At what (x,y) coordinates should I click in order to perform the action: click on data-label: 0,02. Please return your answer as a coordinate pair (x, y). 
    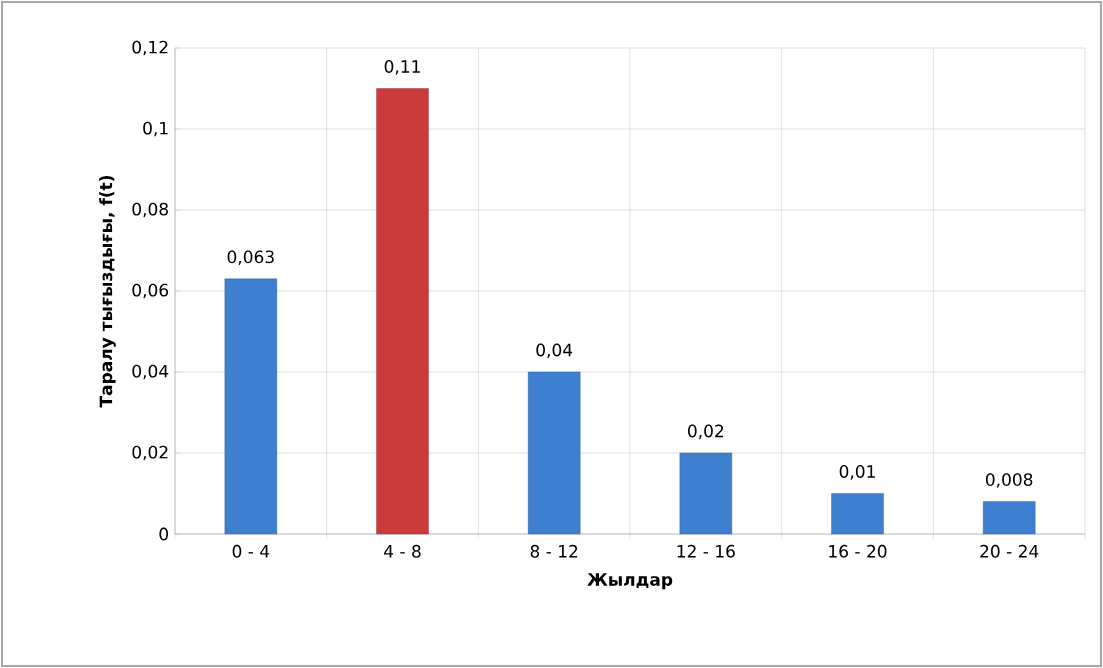
    Looking at the image, I should click on (706, 432).